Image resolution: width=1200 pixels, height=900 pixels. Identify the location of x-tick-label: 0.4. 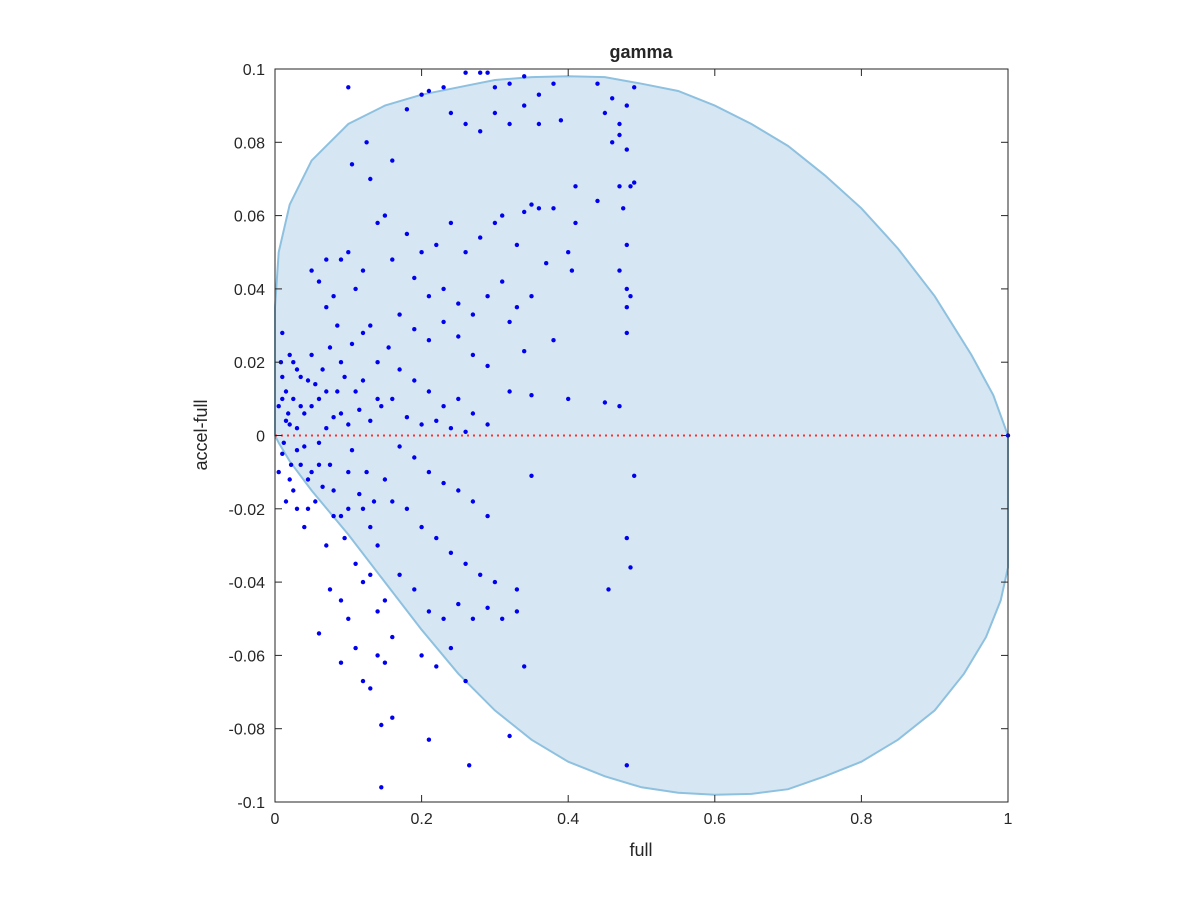
(568, 819).